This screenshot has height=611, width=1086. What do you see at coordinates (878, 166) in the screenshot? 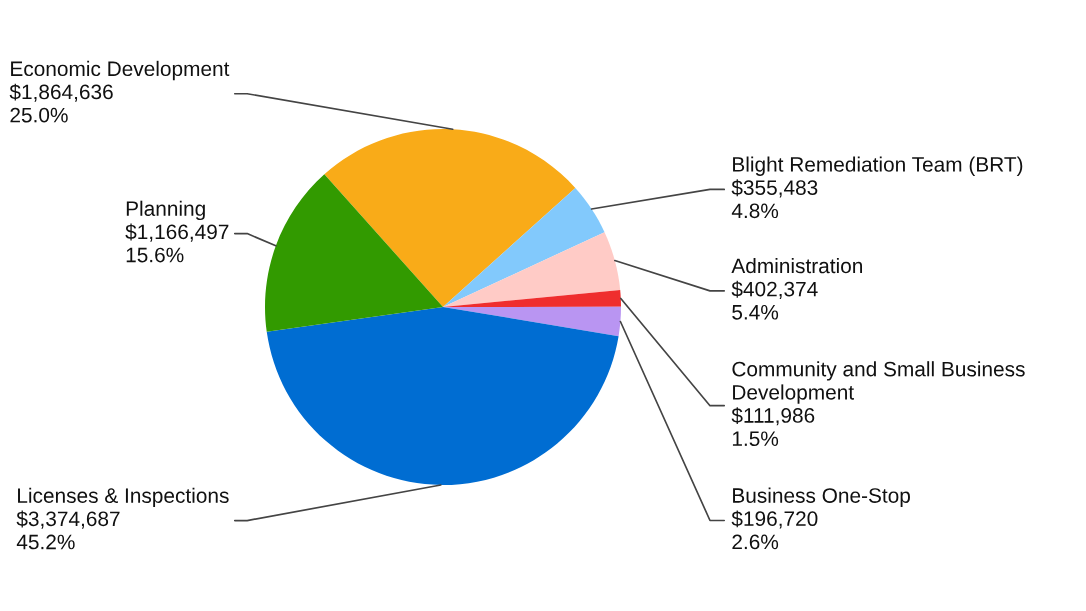
I see `slice-label: Blight Remediation Team (BRT)` at bounding box center [878, 166].